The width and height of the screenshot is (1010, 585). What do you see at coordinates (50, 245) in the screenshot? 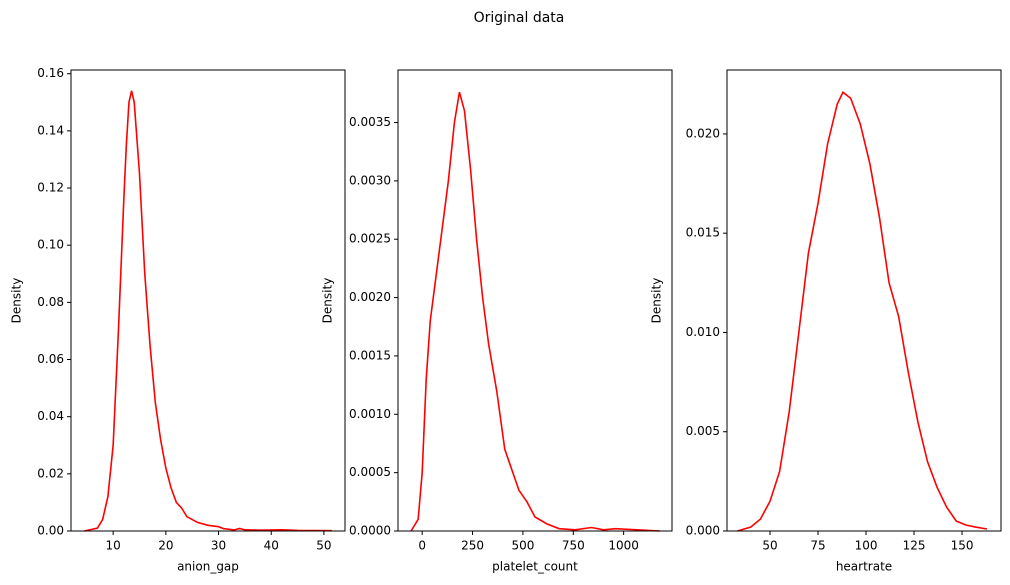
I see `y-tick-label: 0.10` at bounding box center [50, 245].